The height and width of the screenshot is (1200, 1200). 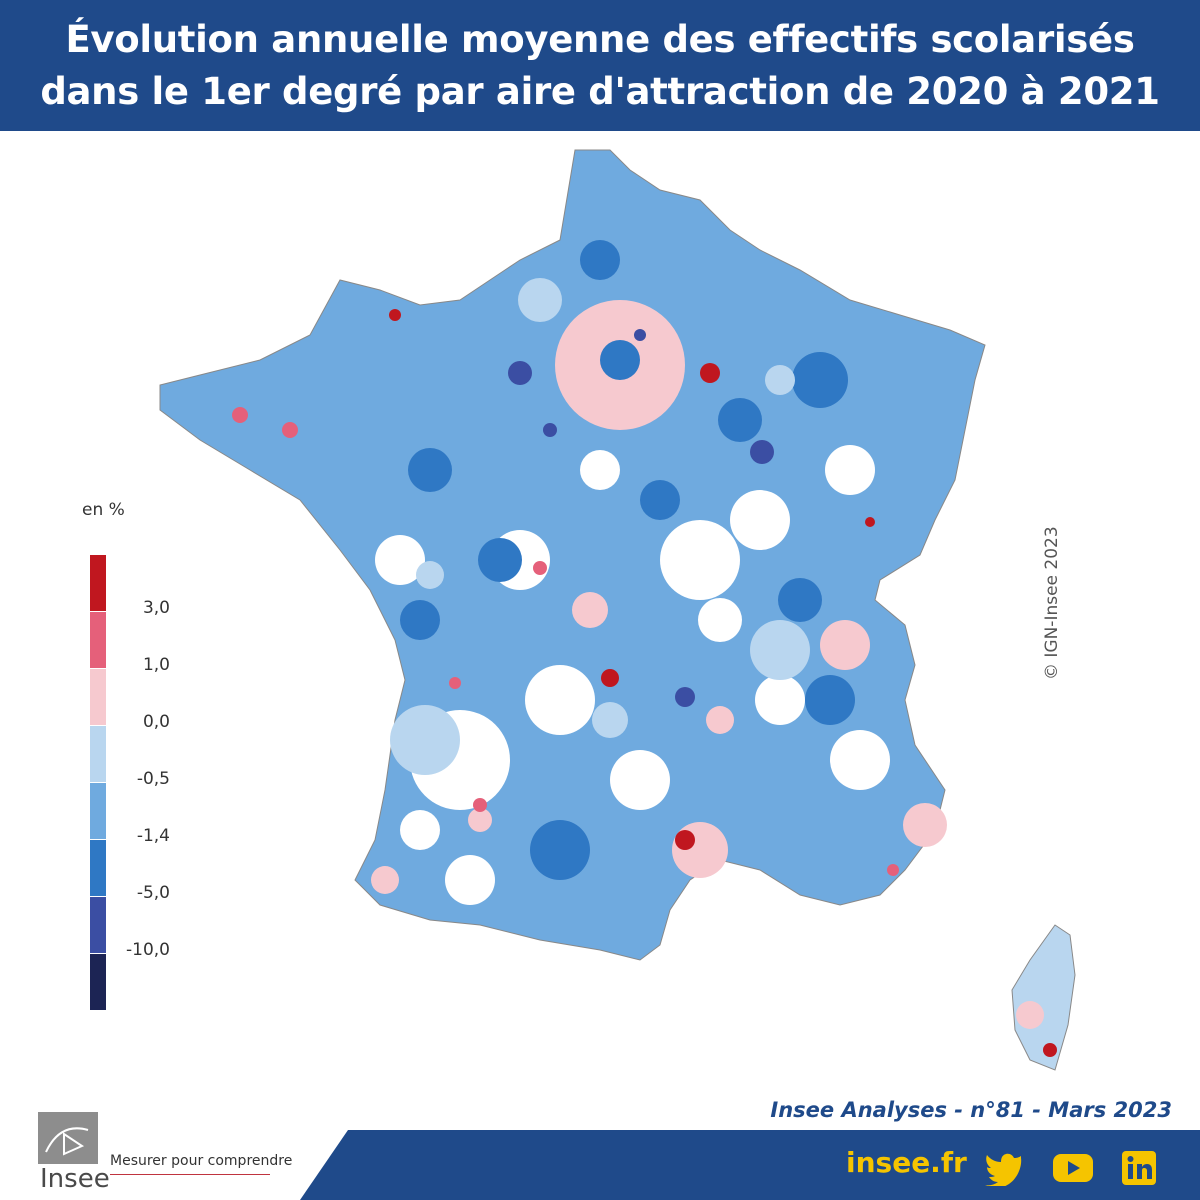 What do you see at coordinates (153, 779) in the screenshot?
I see `legend-label: -0,5` at bounding box center [153, 779].